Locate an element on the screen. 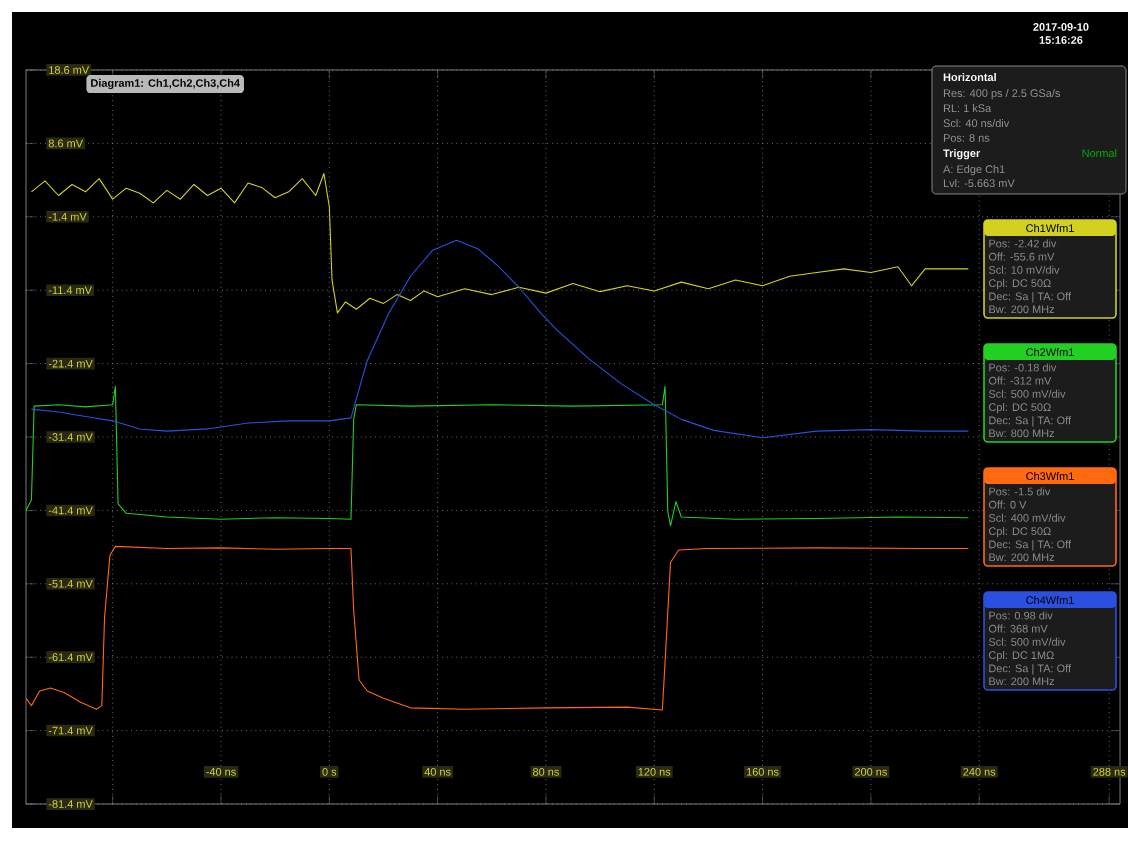 The height and width of the screenshot is (850, 1128). line-series is located at coordinates (497, 456).